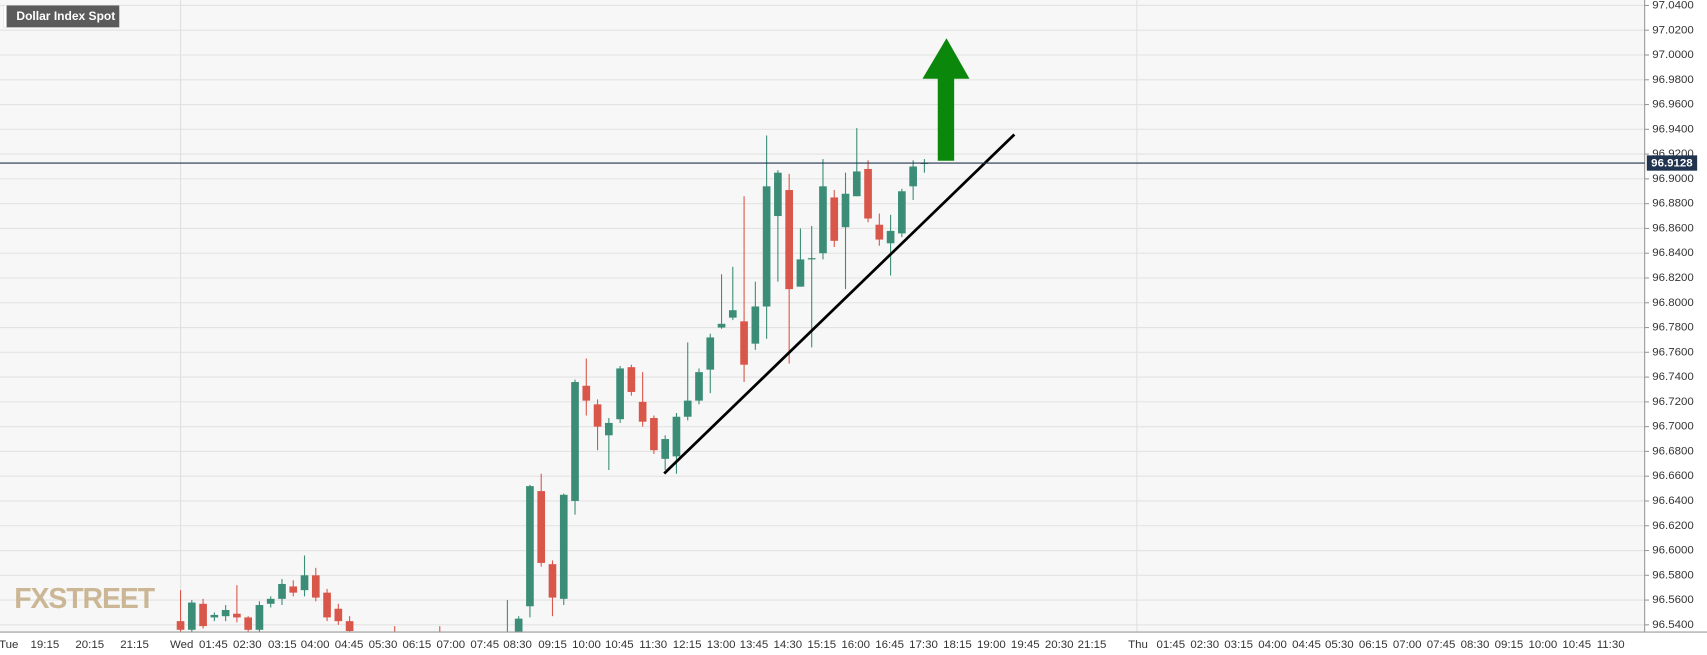 The height and width of the screenshot is (655, 1707). Describe the element at coordinates (1059, 645) in the screenshot. I see `x-tick-label: 20:30` at that location.